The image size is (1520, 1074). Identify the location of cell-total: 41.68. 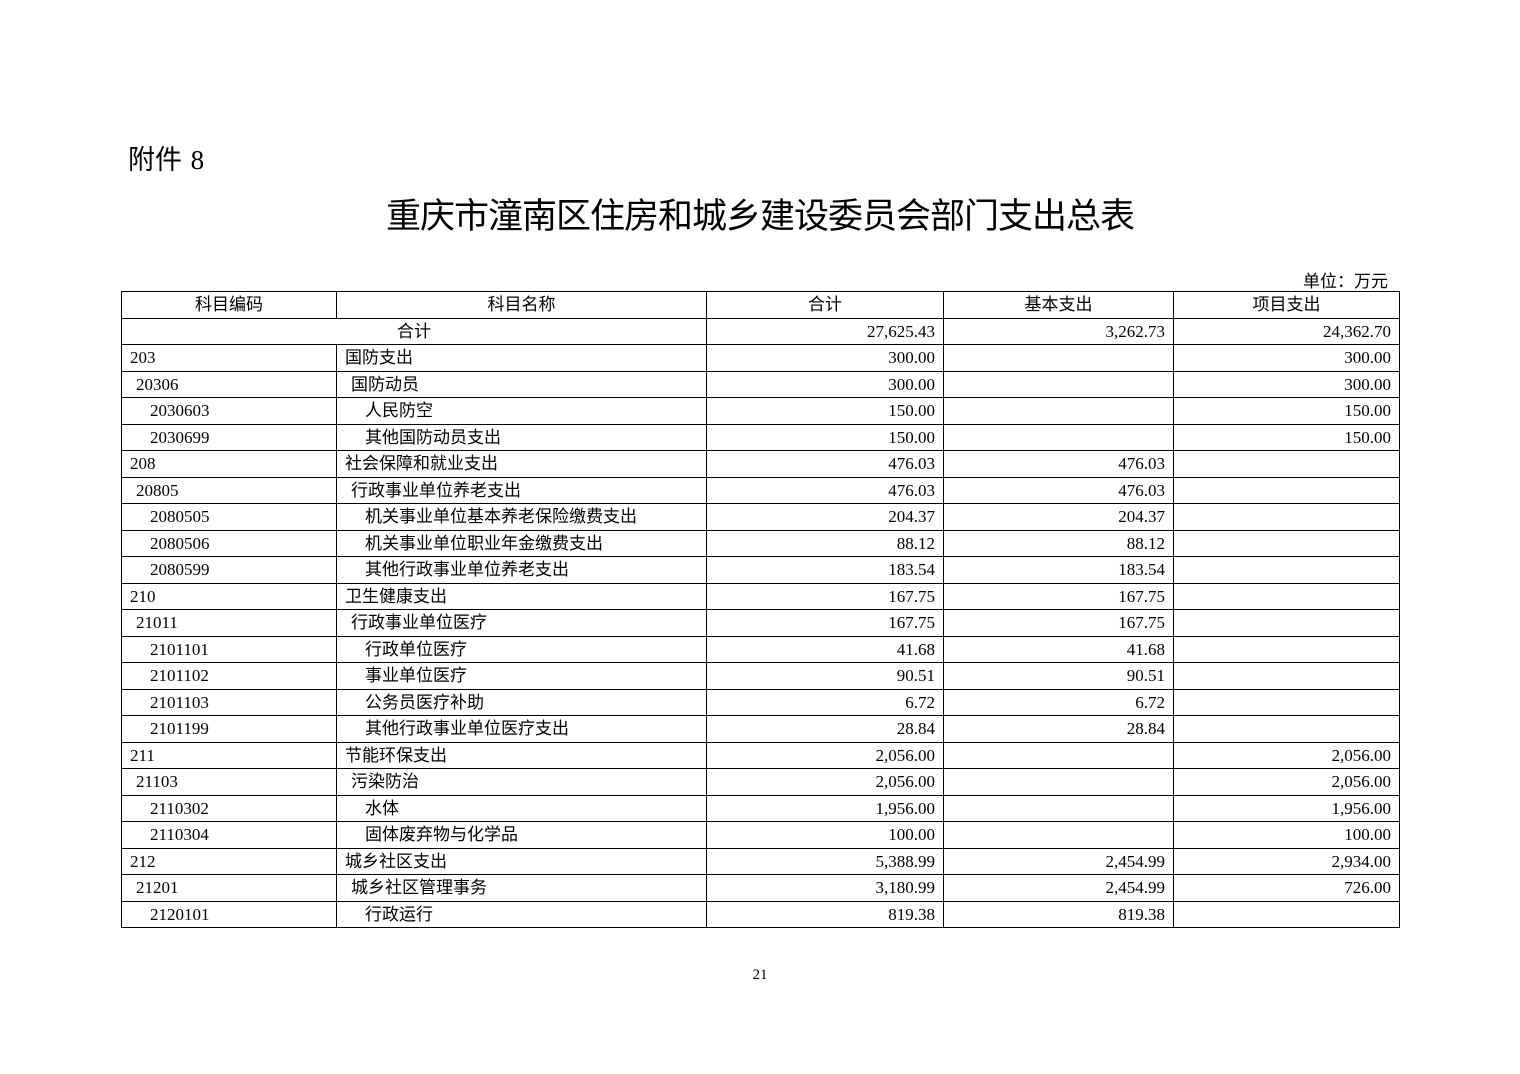
(825, 649).